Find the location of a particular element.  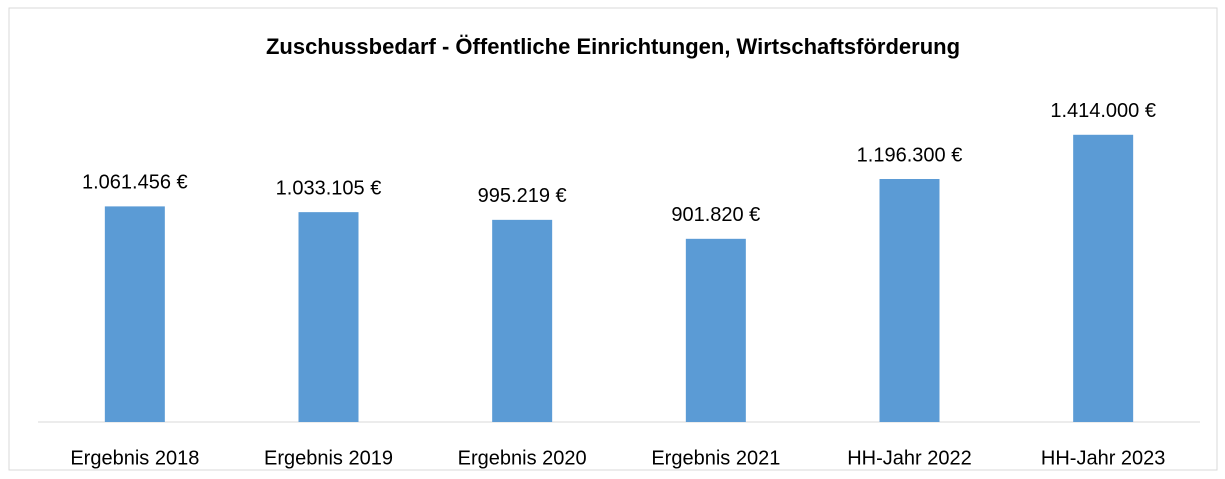

data-label: 995.219 € is located at coordinates (522, 196).